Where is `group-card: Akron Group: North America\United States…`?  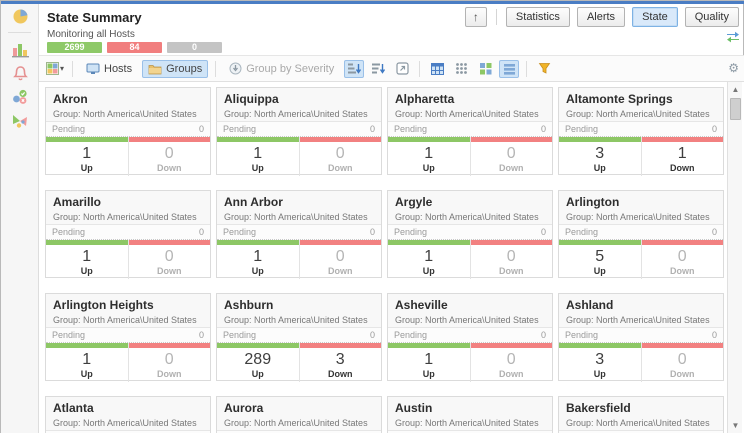
group-card: Akron Group: North America\United States… is located at coordinates (128, 131).